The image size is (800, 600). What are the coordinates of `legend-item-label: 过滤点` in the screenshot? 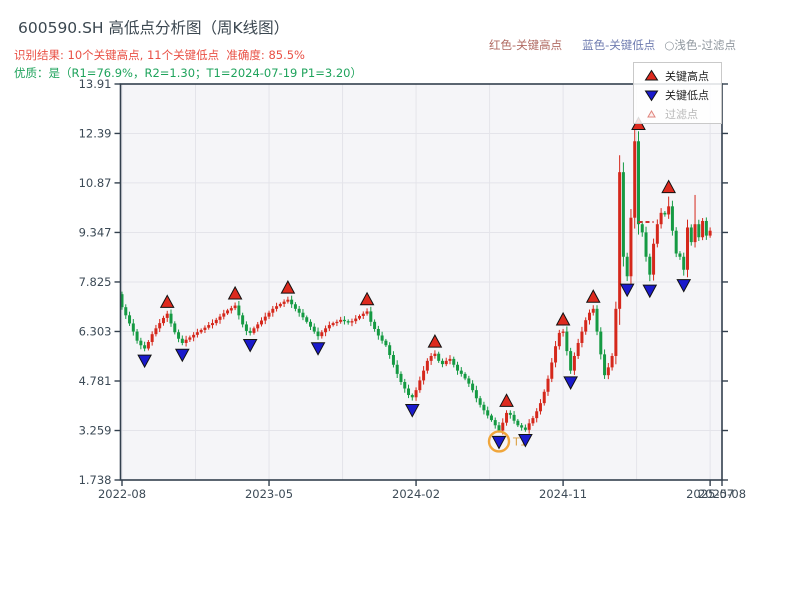 It's located at (681, 114).